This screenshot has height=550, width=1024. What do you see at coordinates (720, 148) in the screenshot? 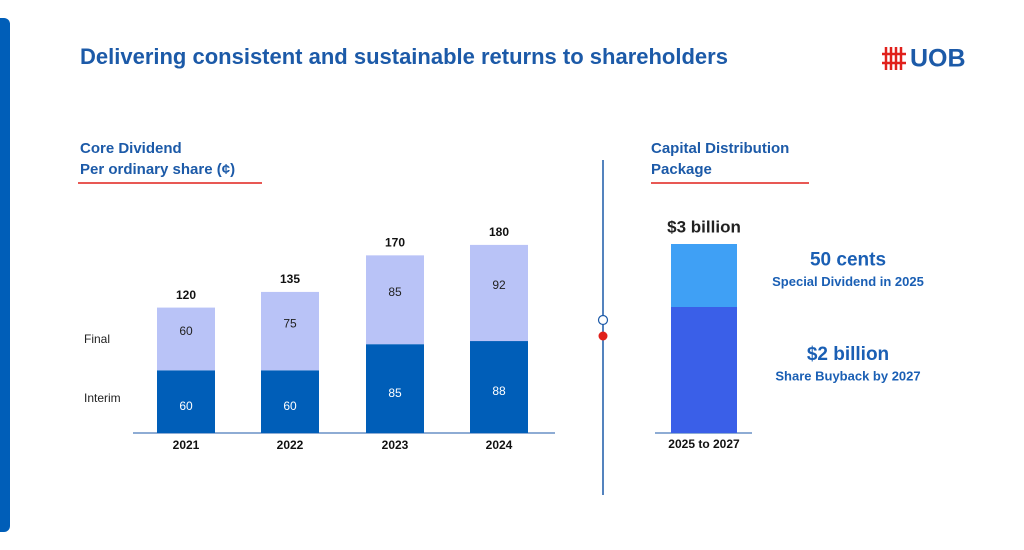
I see `chart-title: Capital Distribution` at bounding box center [720, 148].